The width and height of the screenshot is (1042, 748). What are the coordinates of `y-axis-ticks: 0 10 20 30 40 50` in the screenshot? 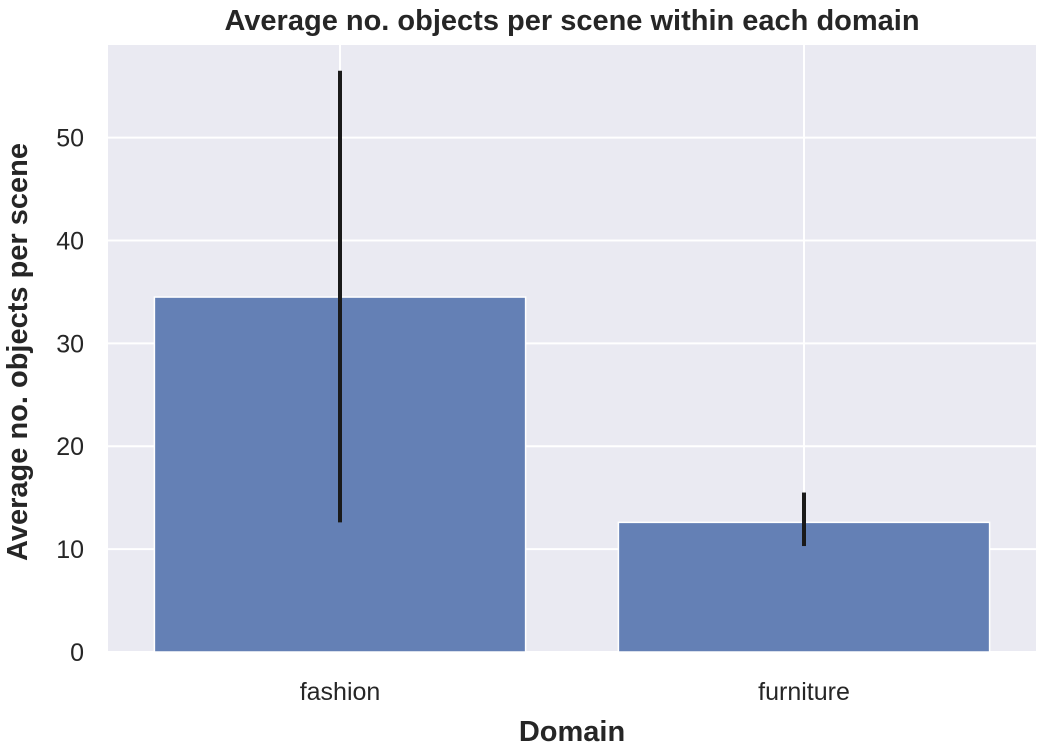 It's located at (70, 396).